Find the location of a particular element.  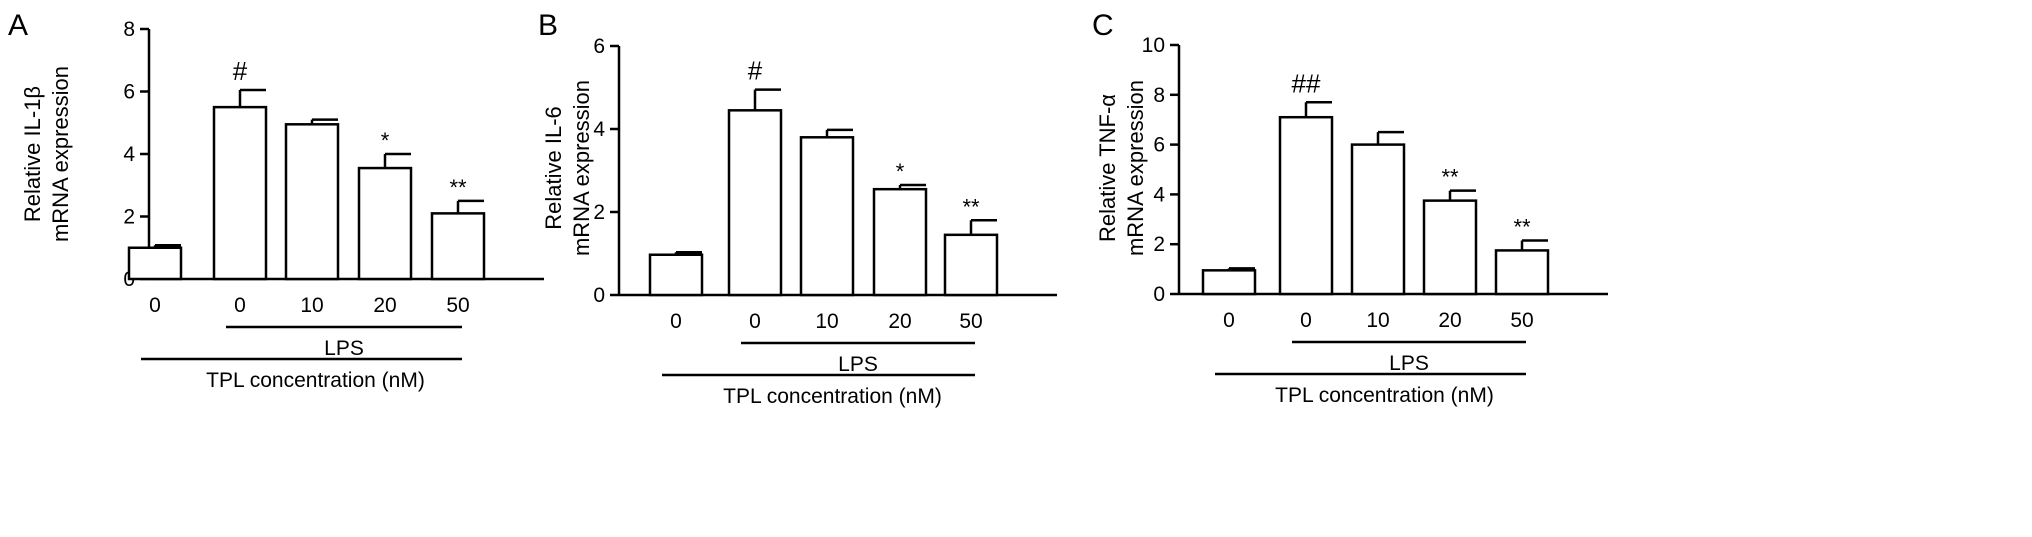

y-tick-label: 10 is located at coordinates (1153, 45).